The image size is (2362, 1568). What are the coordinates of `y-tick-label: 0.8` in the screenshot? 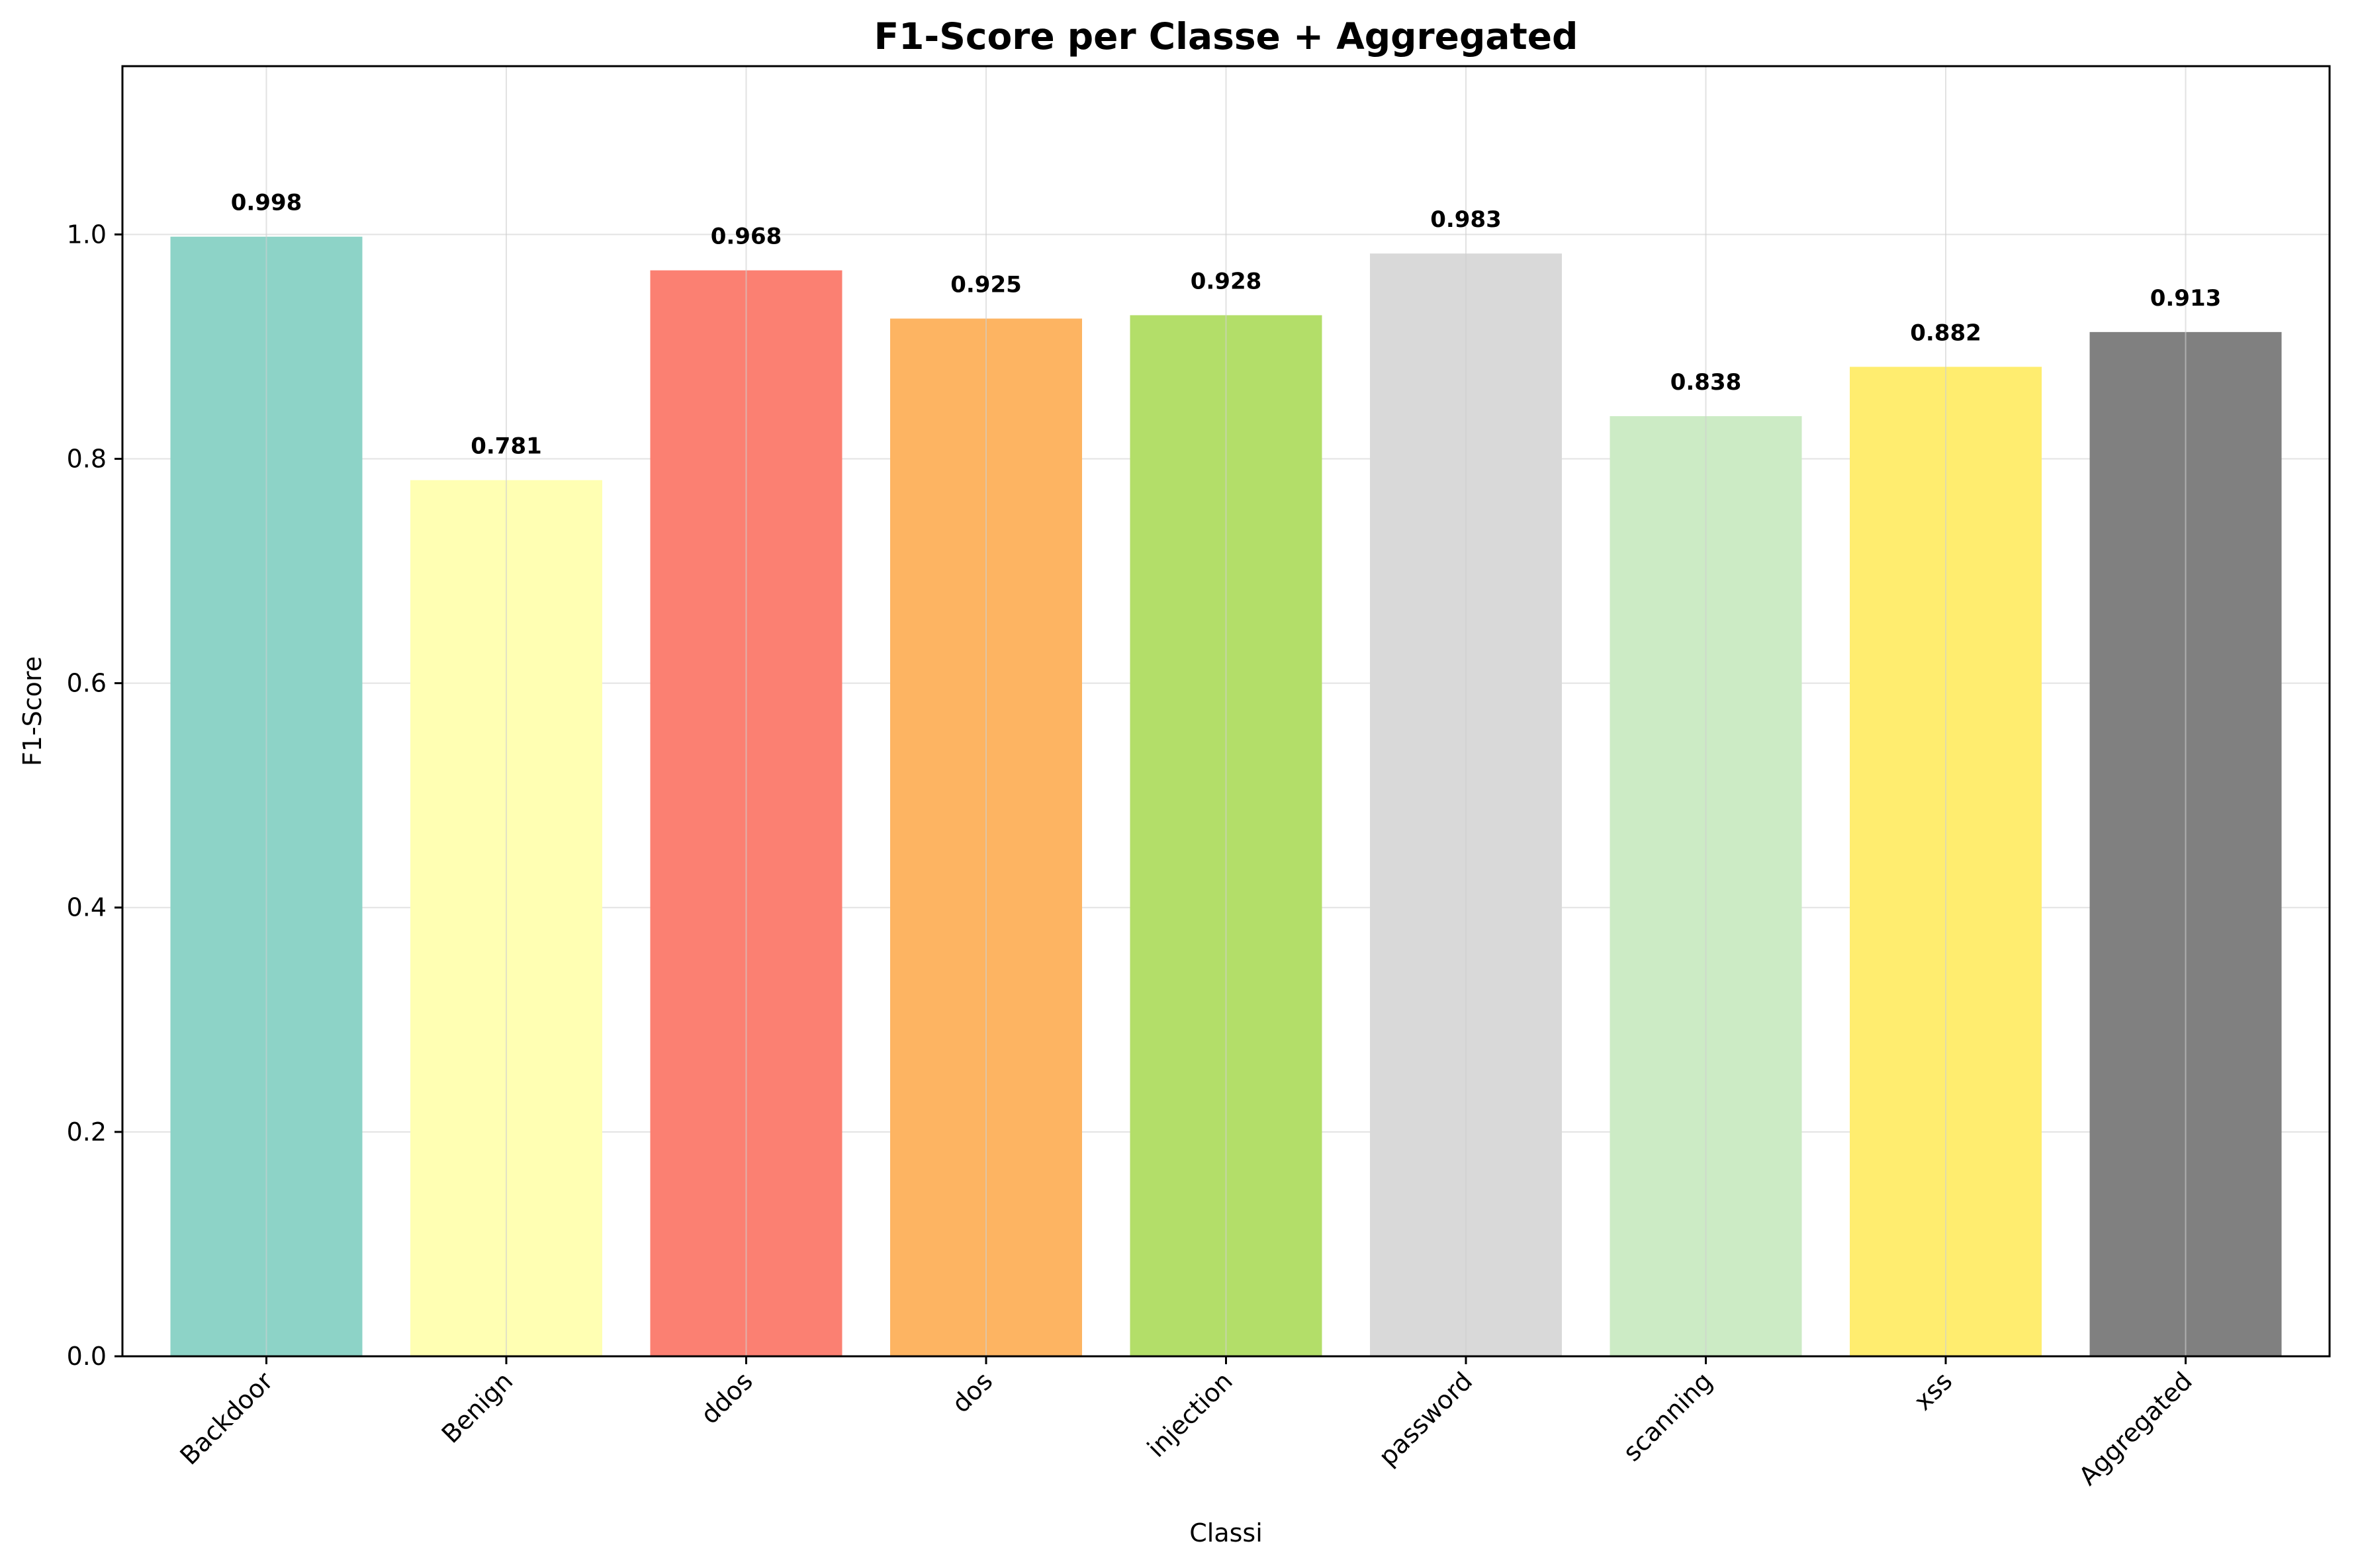 It's located at (87, 459).